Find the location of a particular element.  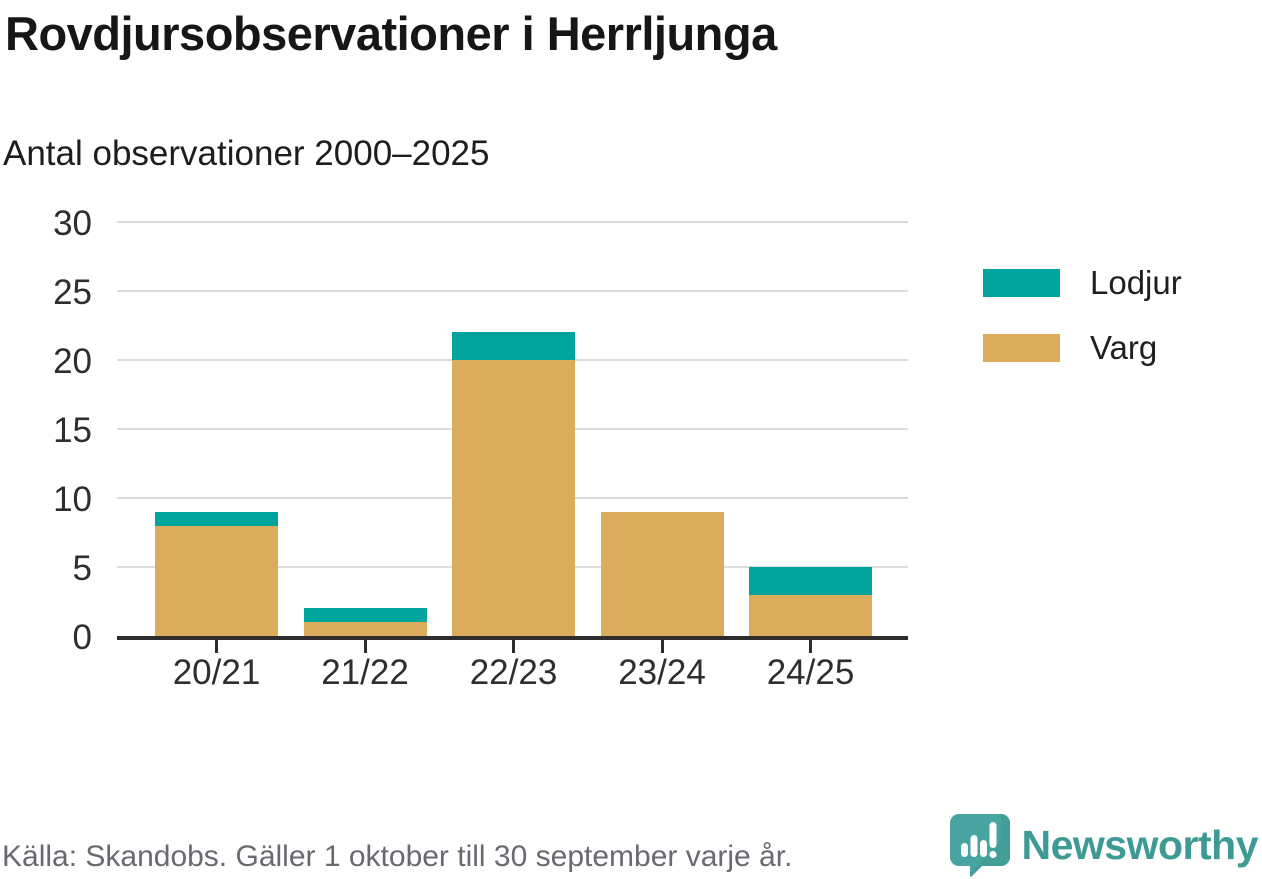

brand-name: Newsworthy is located at coordinates (1140, 844).